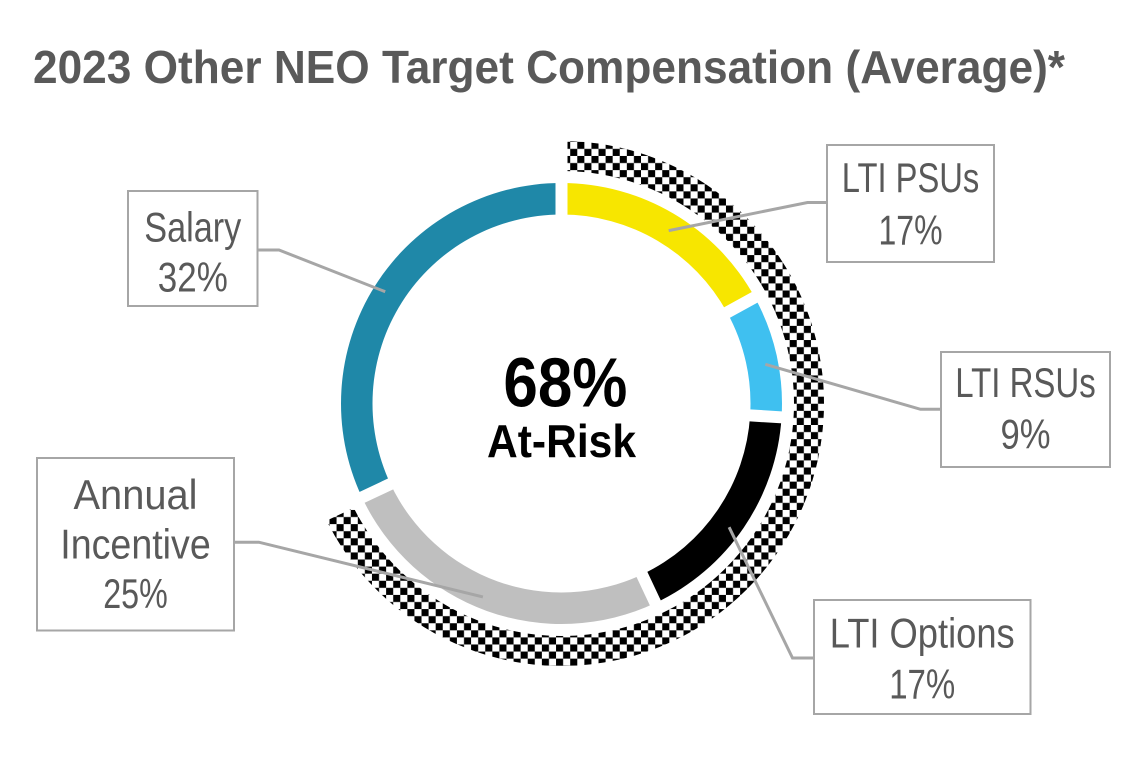 Image resolution: width=1138 pixels, height=758 pixels. I want to click on svg-text: LTI RSUs, so click(1025, 382).